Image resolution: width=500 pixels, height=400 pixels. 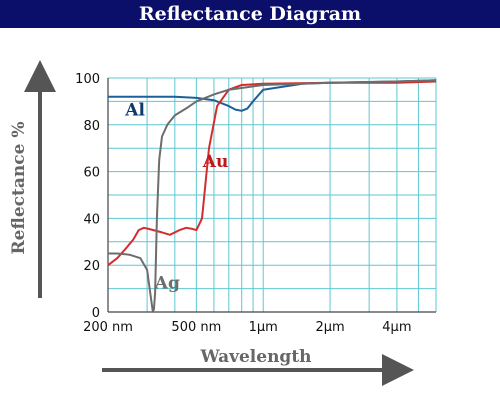 I want to click on x-tick-label: 200 nm, so click(x=108, y=327).